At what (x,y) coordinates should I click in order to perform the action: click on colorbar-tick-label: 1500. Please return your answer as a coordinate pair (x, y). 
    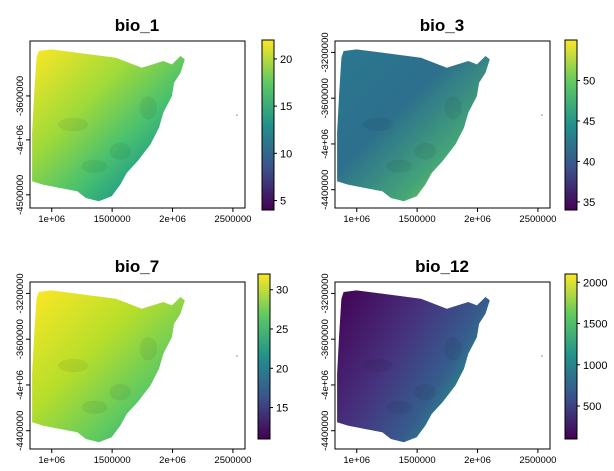
    Looking at the image, I should click on (595, 325).